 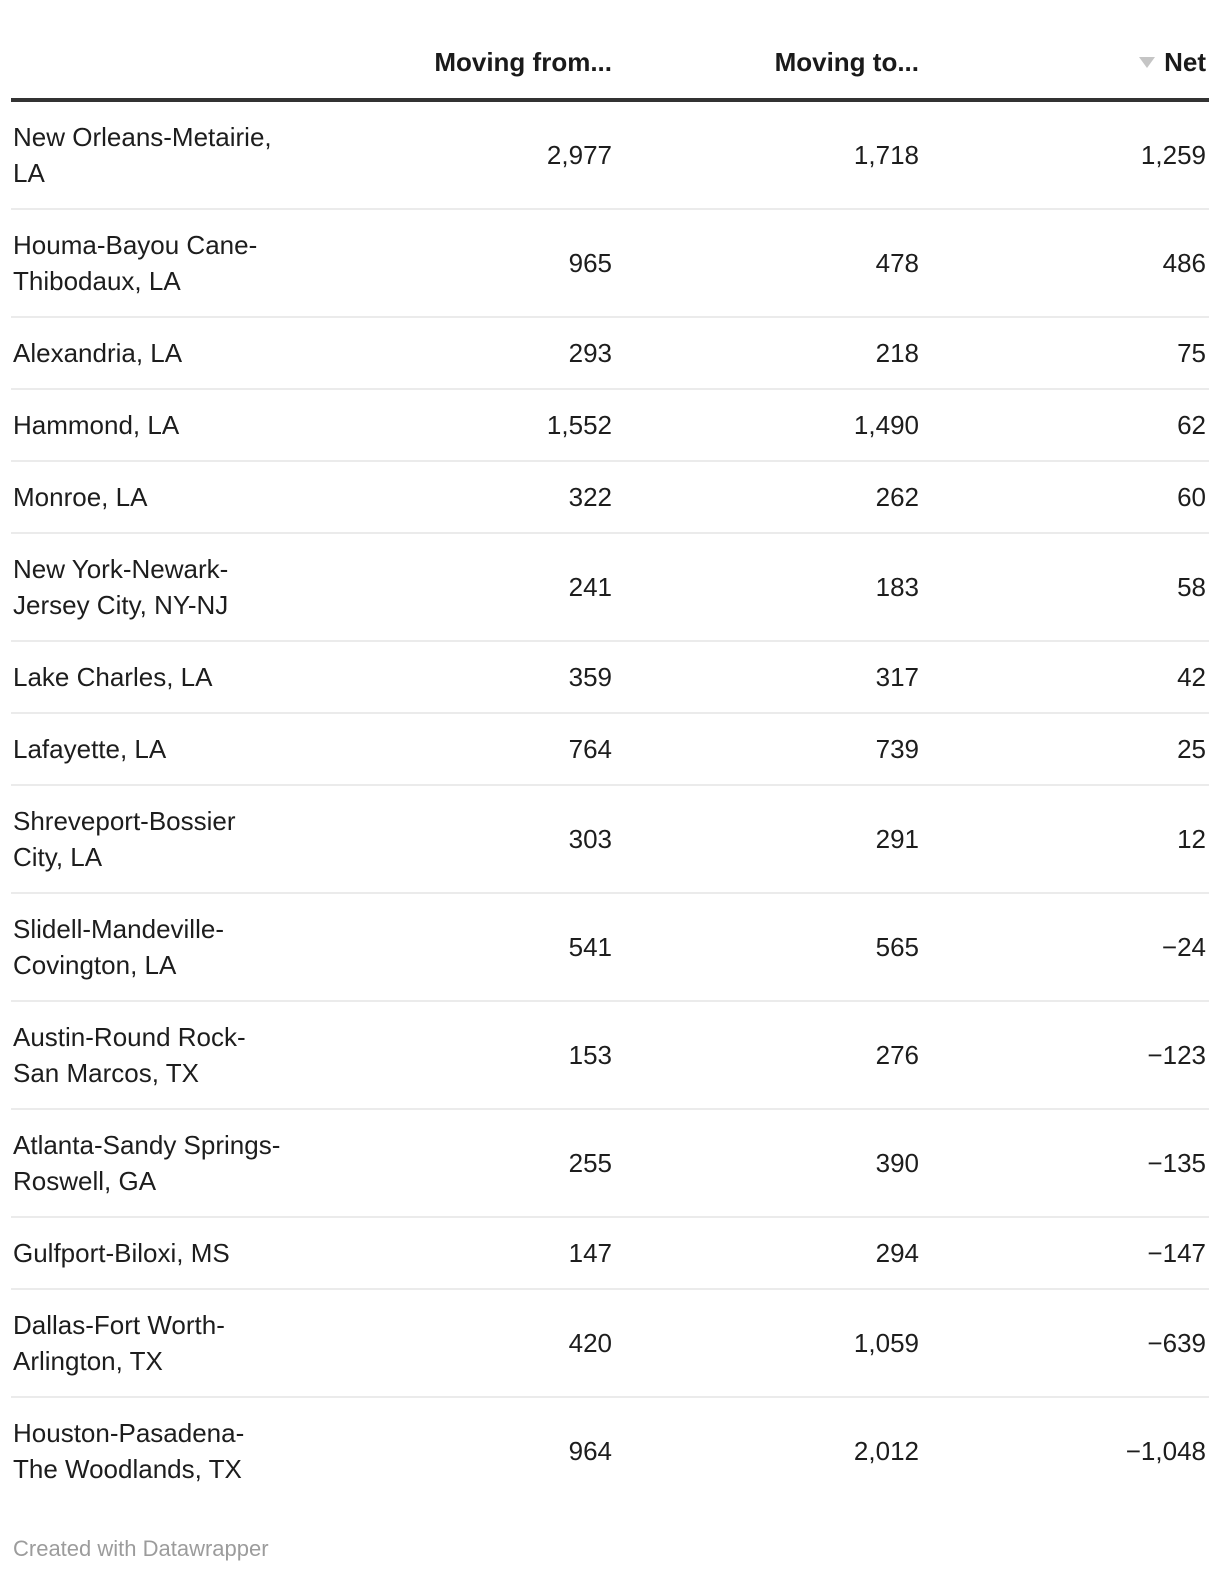 I want to click on moving-to-cell: 294, so click(x=765, y=1253).